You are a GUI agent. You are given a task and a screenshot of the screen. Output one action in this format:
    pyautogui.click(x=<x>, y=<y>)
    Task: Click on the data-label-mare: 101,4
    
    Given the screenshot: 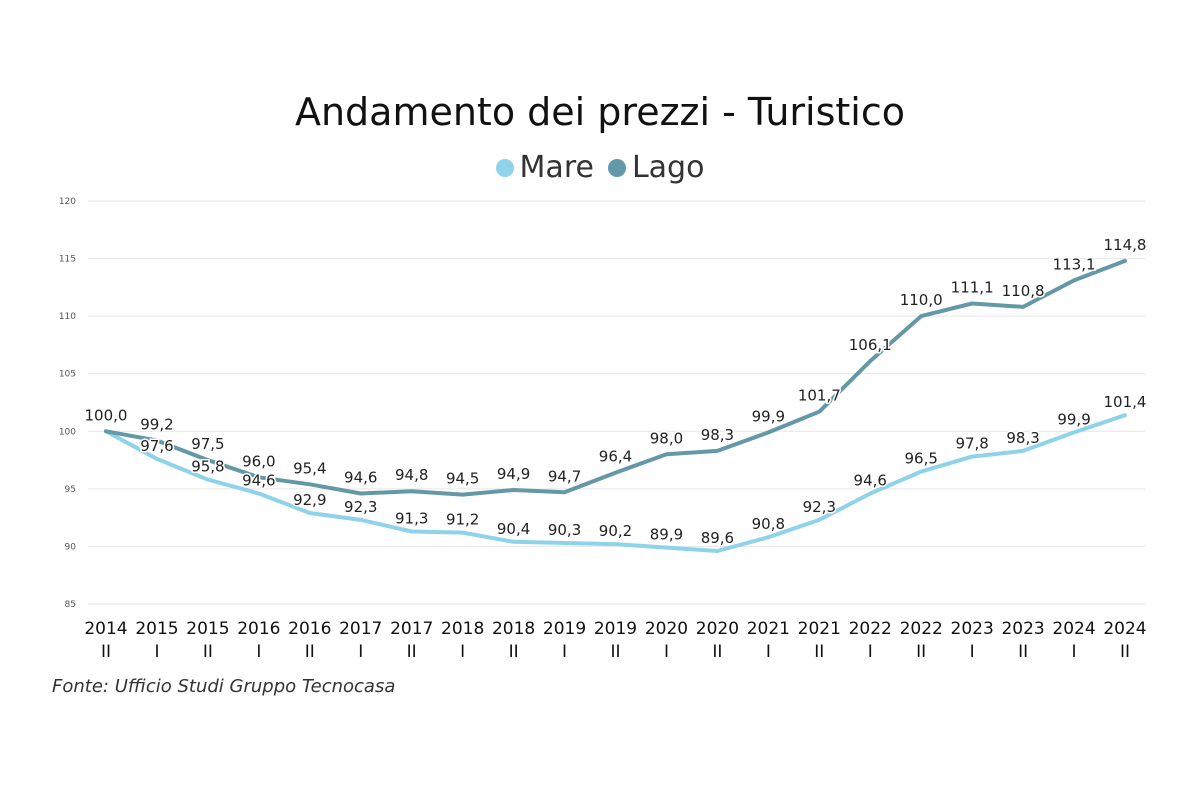 What is the action you would take?
    pyautogui.click(x=1125, y=402)
    